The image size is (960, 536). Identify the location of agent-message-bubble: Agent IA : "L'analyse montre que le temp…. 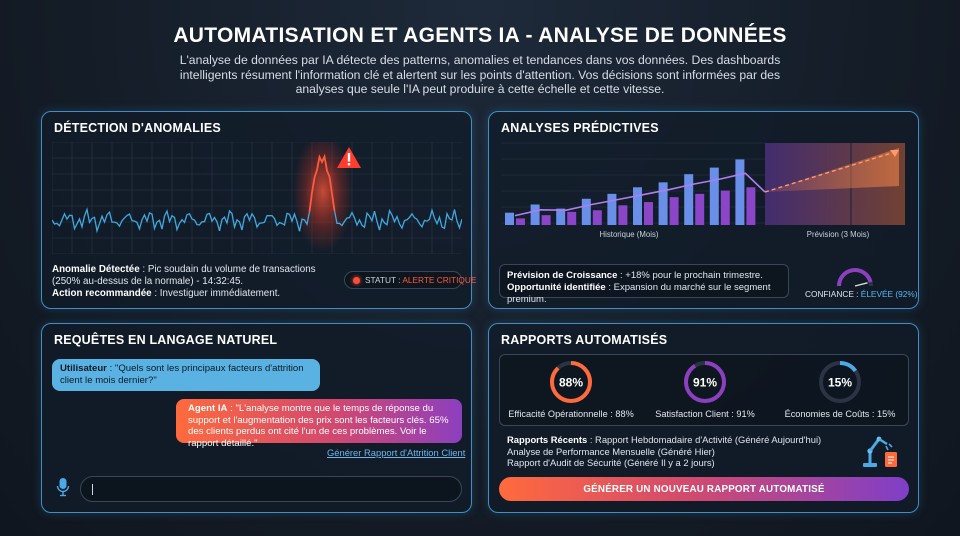
(319, 424).